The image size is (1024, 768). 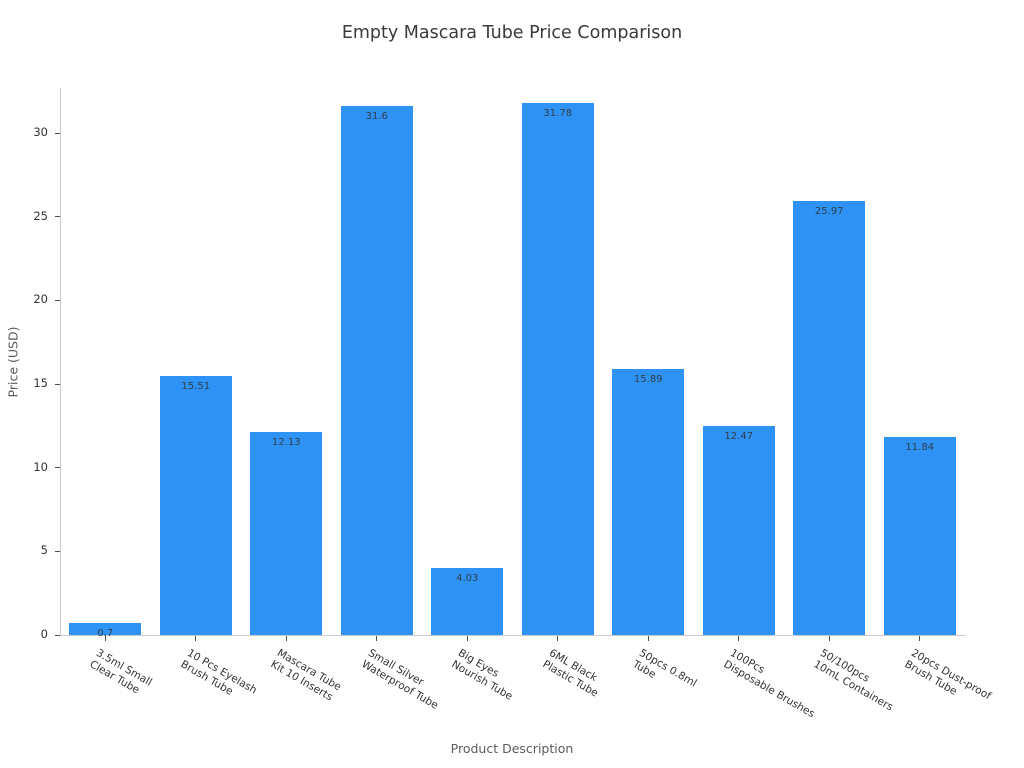 What do you see at coordinates (196, 386) in the screenshot?
I see `bar-value-label: 15.51` at bounding box center [196, 386].